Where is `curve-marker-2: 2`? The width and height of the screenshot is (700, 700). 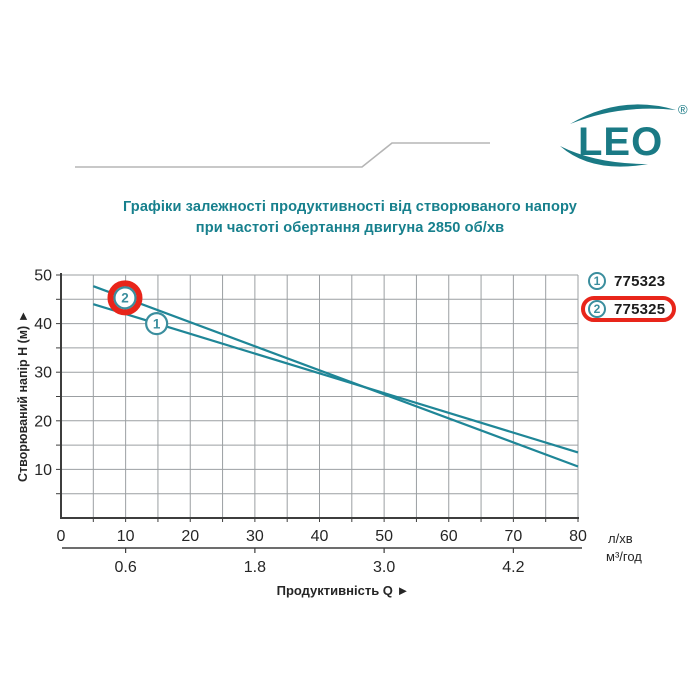
curve-marker-2: 2 is located at coordinates (125, 298).